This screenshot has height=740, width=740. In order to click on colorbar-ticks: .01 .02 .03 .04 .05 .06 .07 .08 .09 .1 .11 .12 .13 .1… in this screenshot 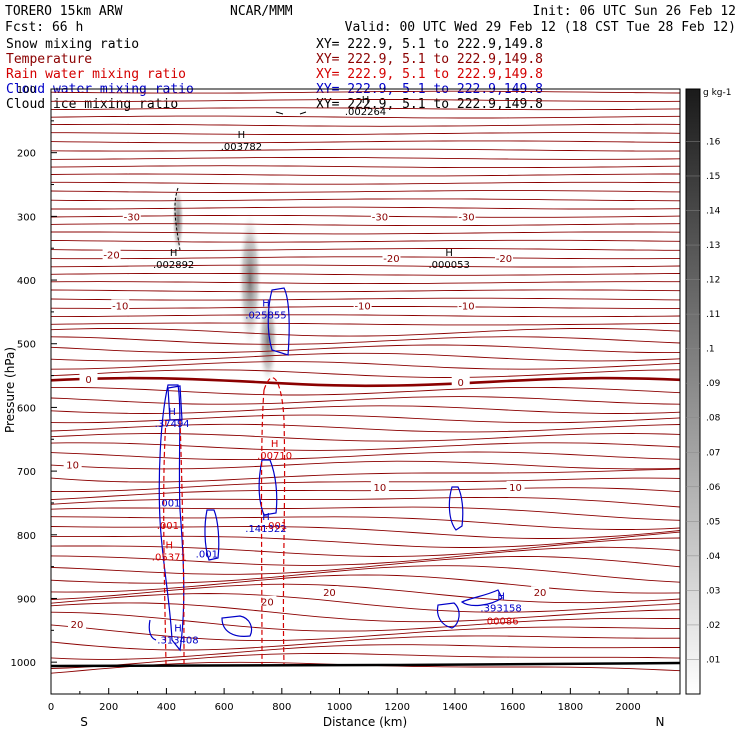, I will do `click(703, 401)`.